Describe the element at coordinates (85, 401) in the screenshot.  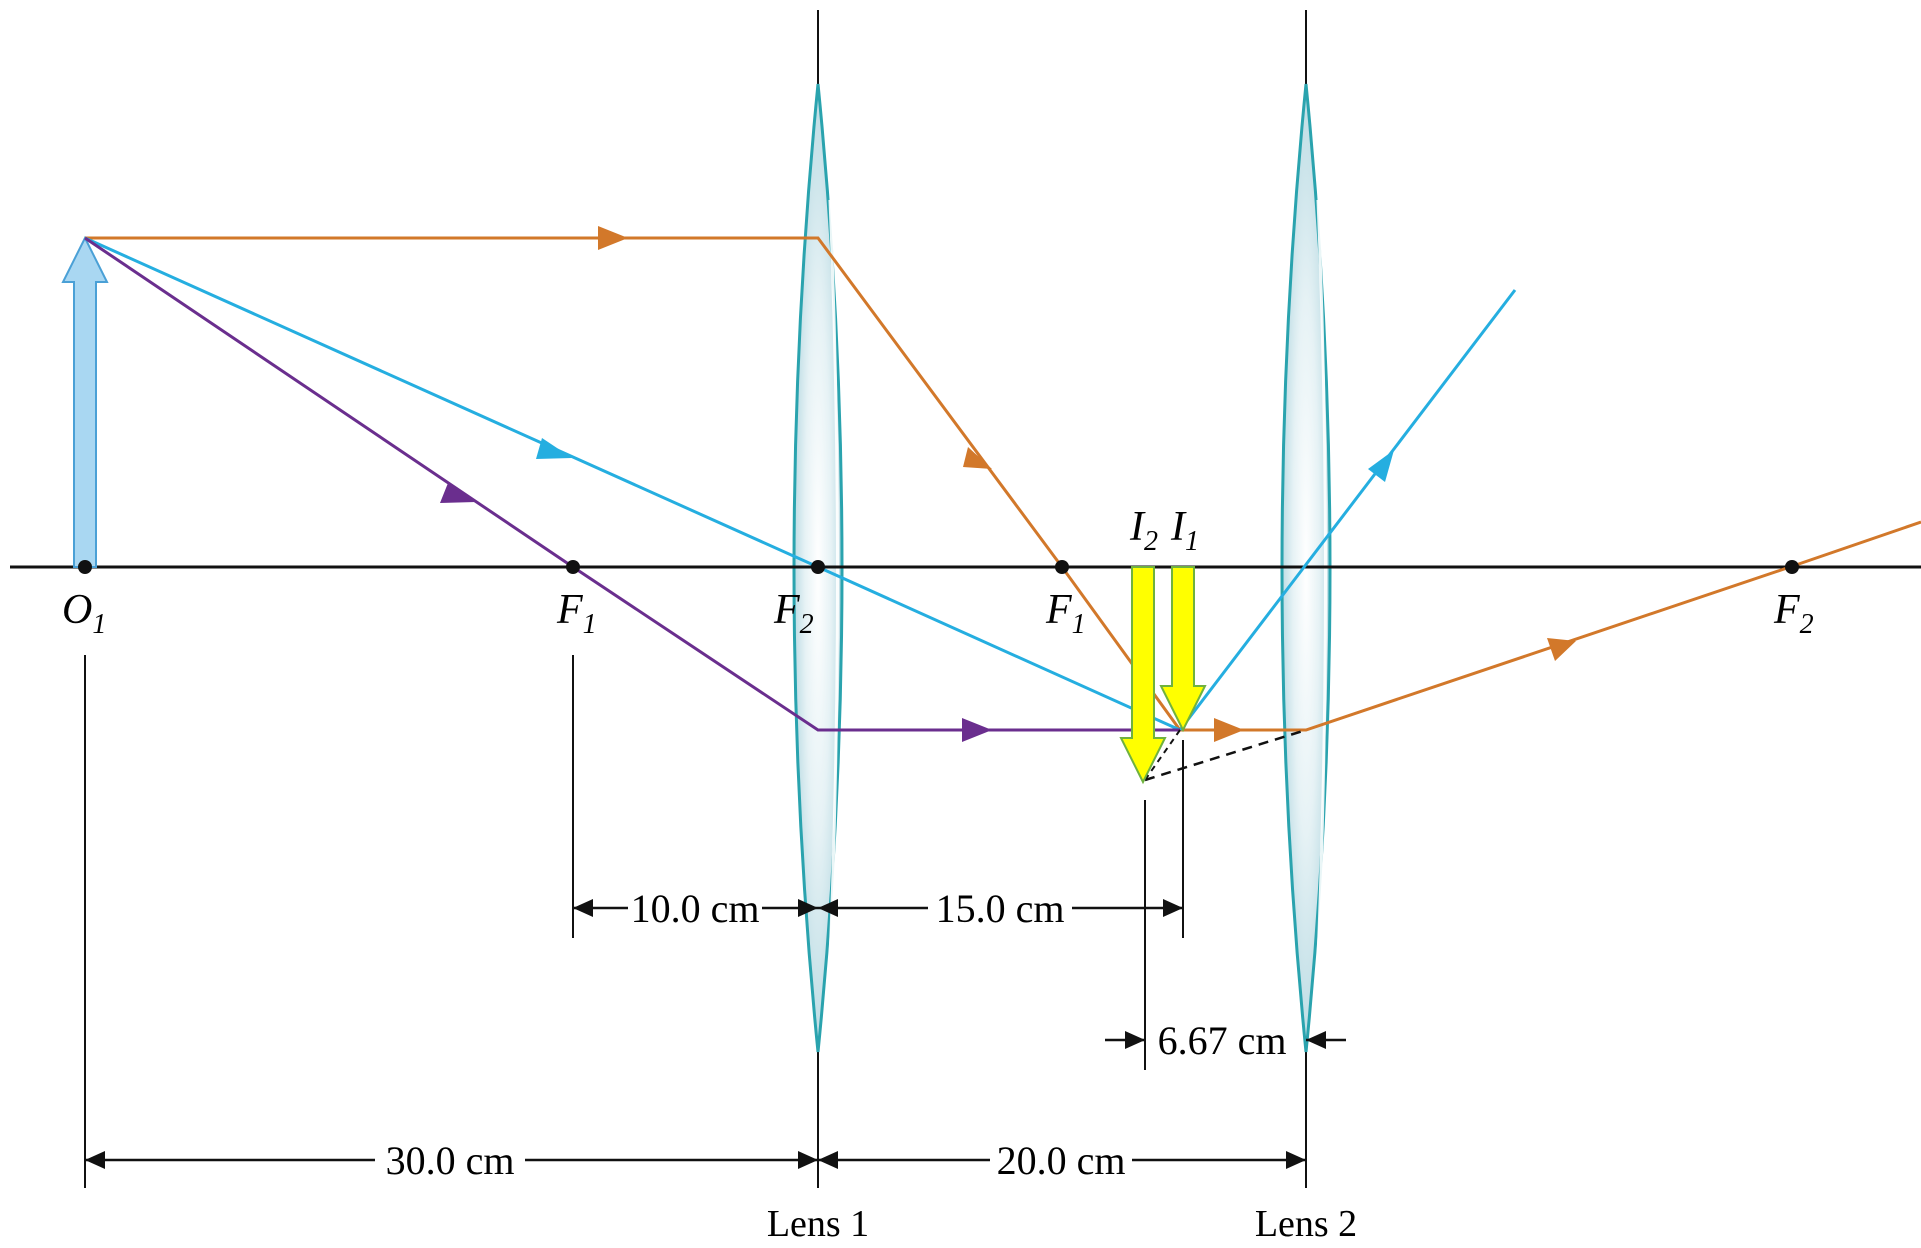
I see `object-arrow` at that location.